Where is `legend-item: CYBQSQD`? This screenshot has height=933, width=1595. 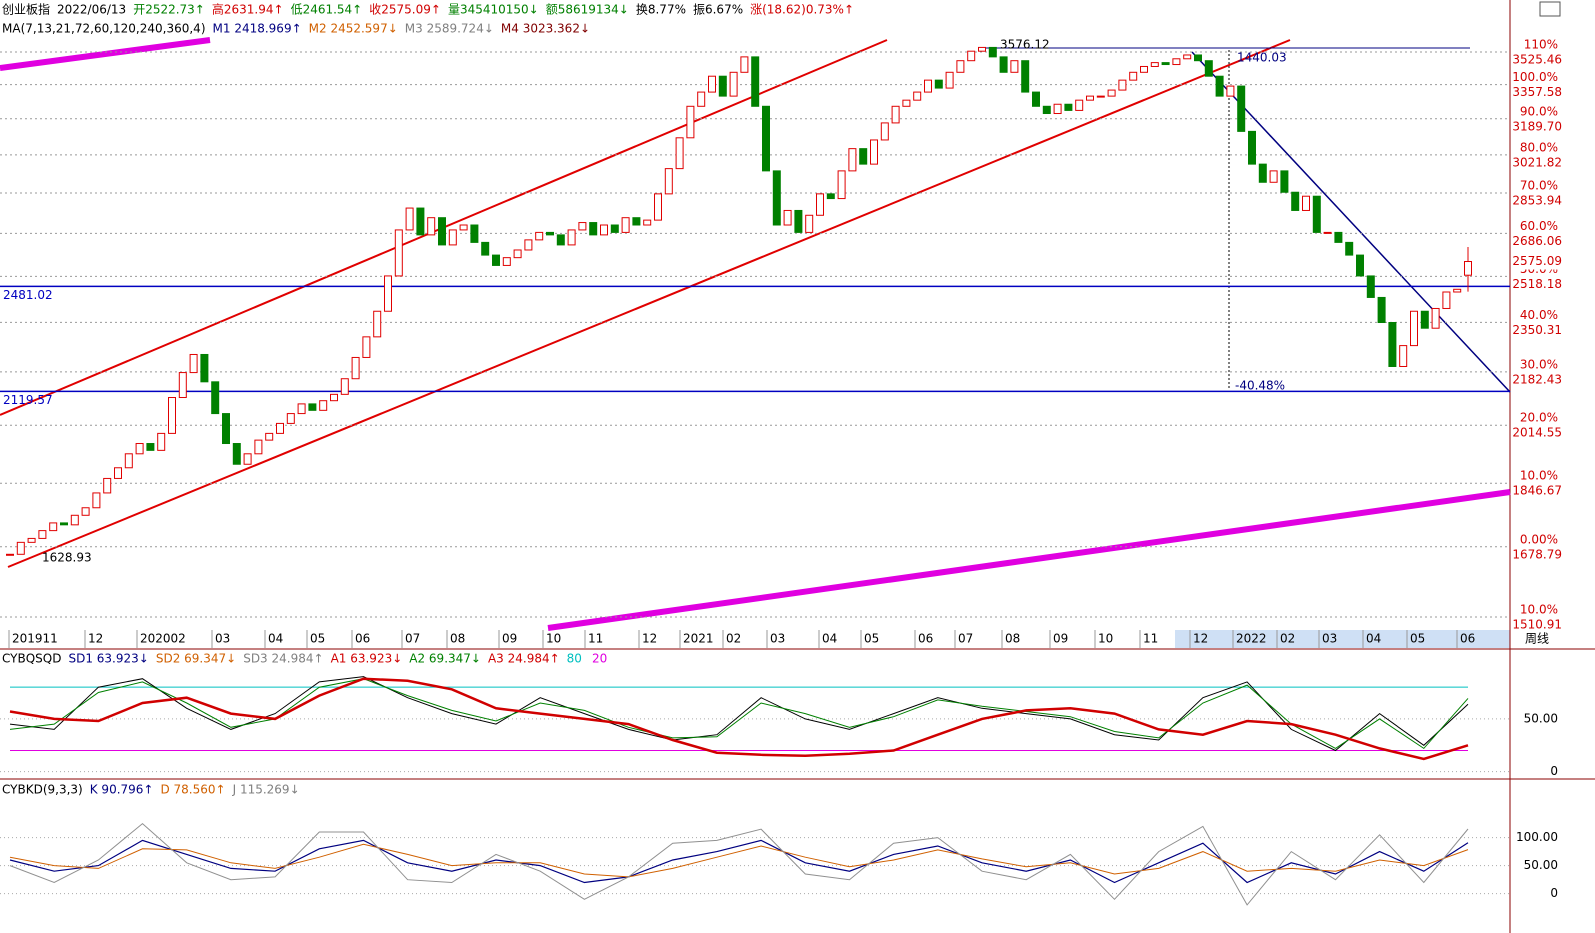
legend-item: CYBQSQD is located at coordinates (31, 659).